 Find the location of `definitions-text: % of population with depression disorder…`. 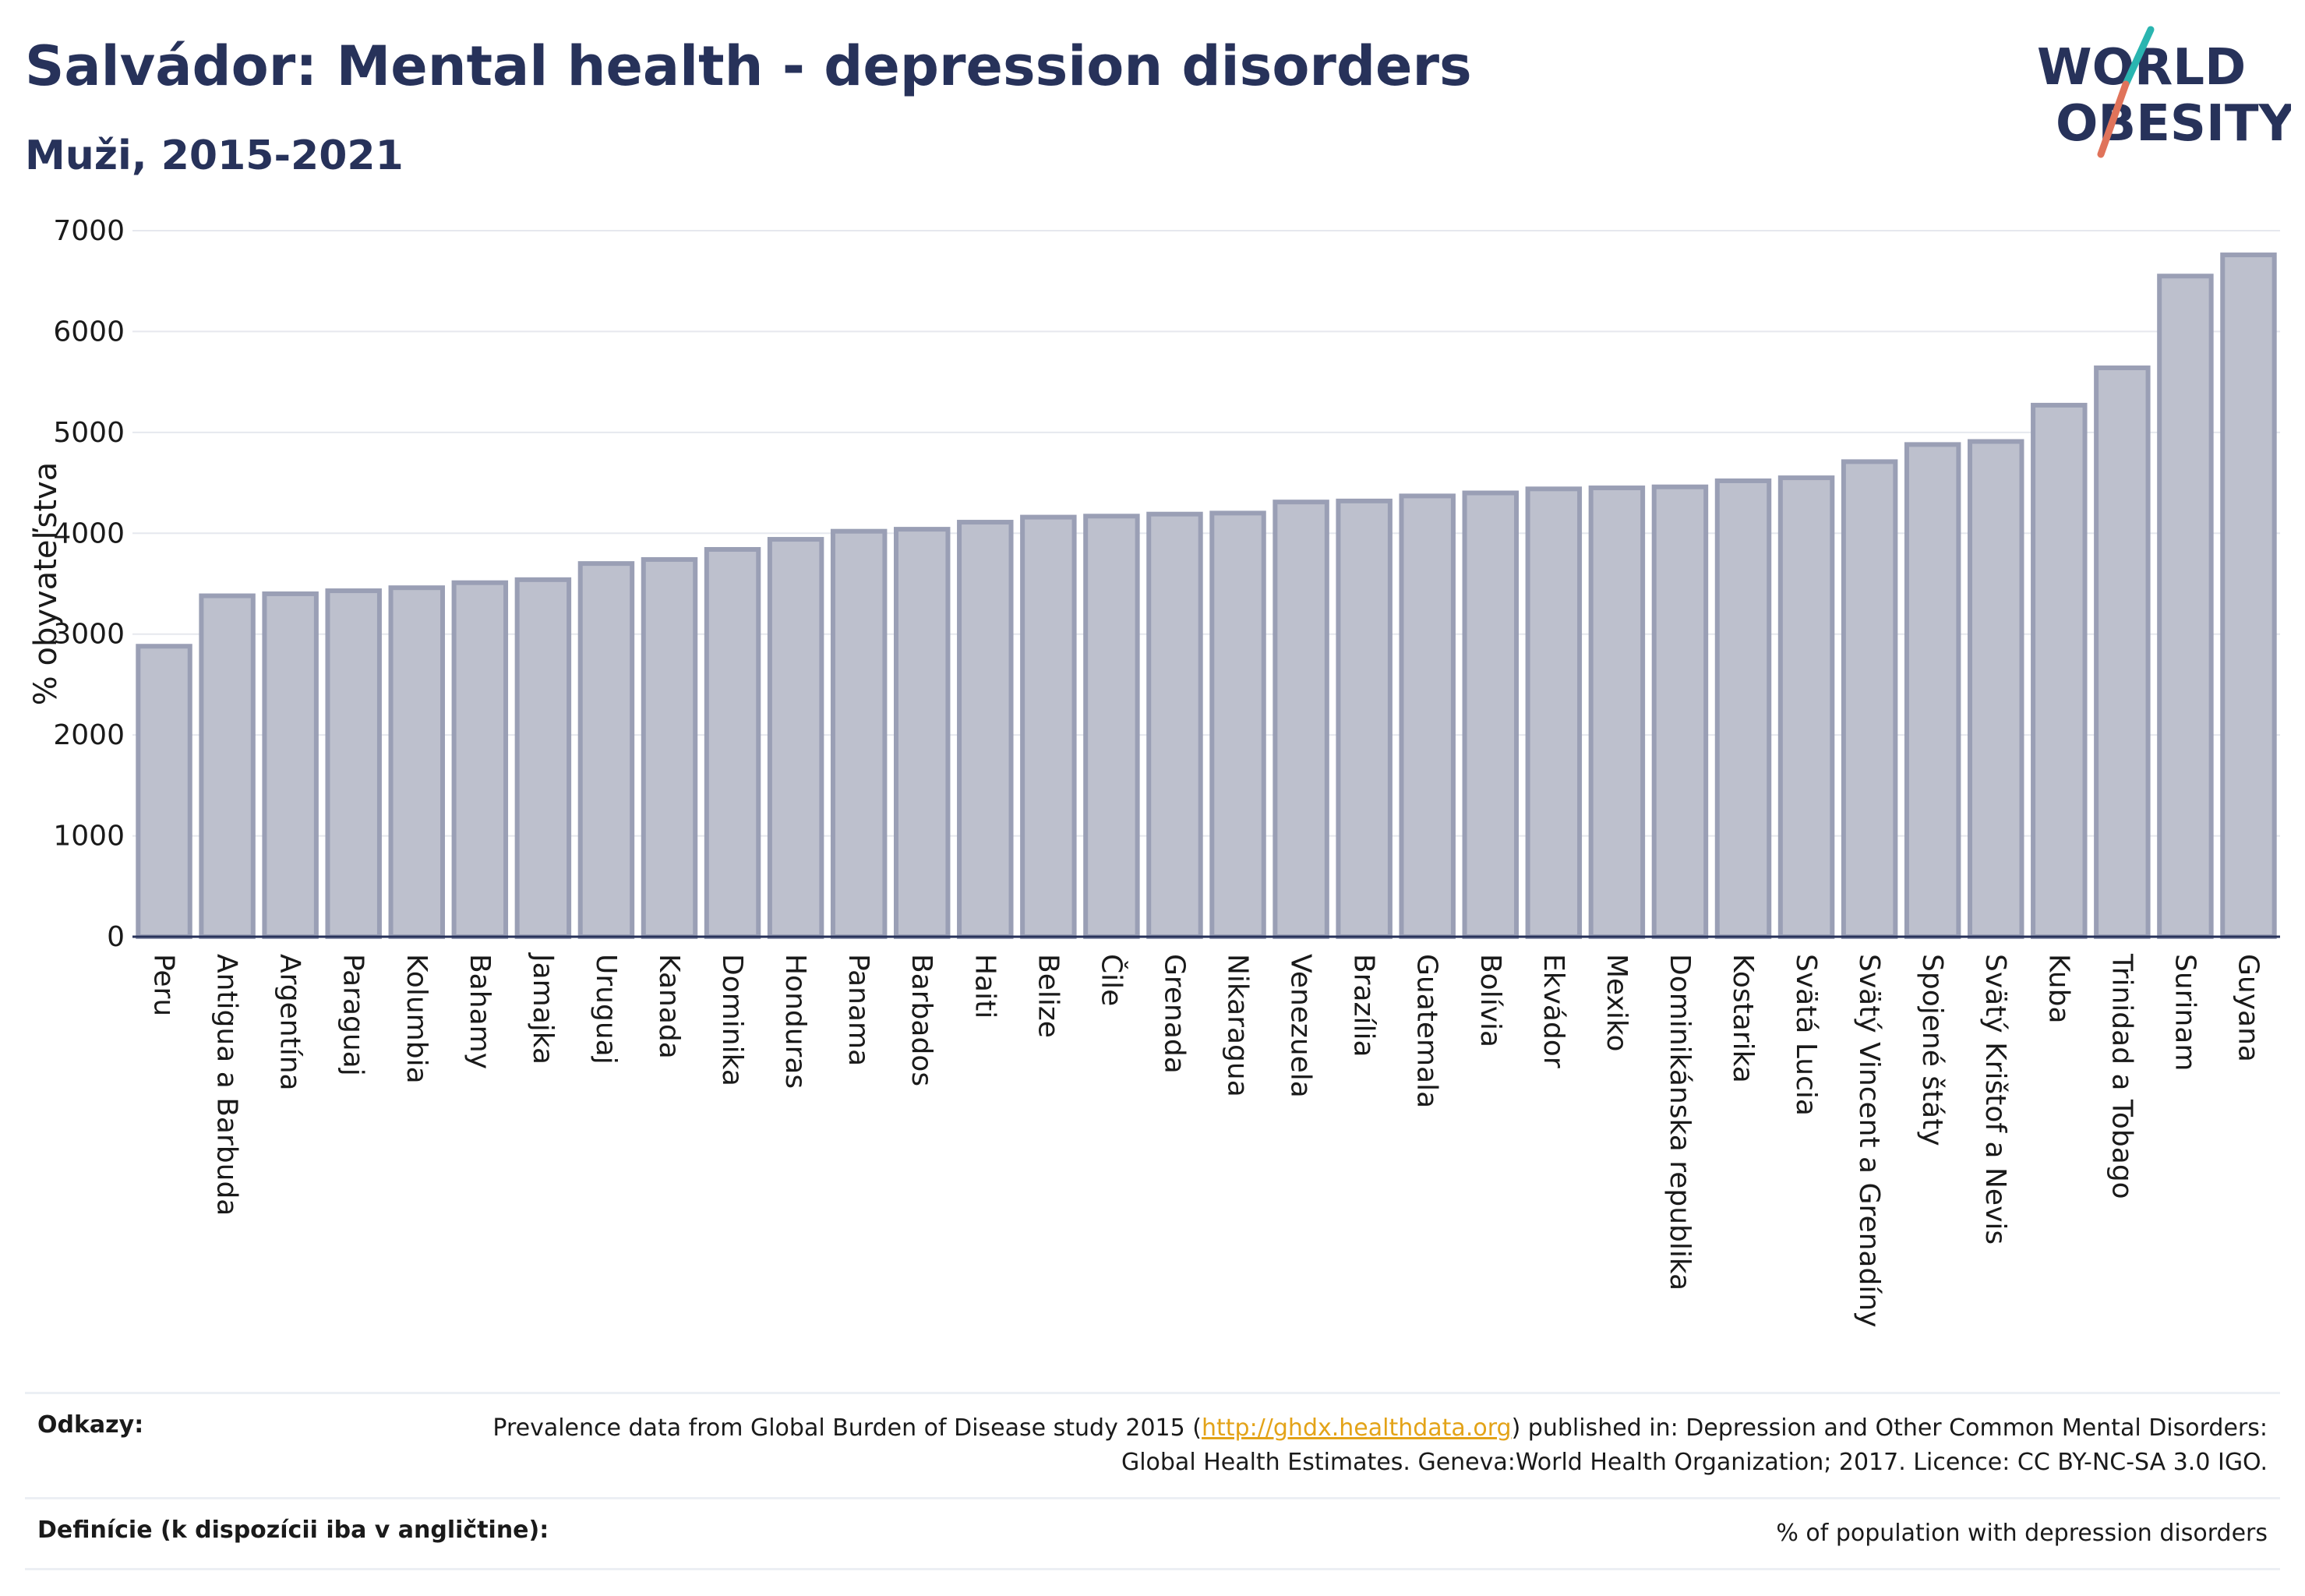

definitions-text: % of population with depression disorder… is located at coordinates (2022, 1533).